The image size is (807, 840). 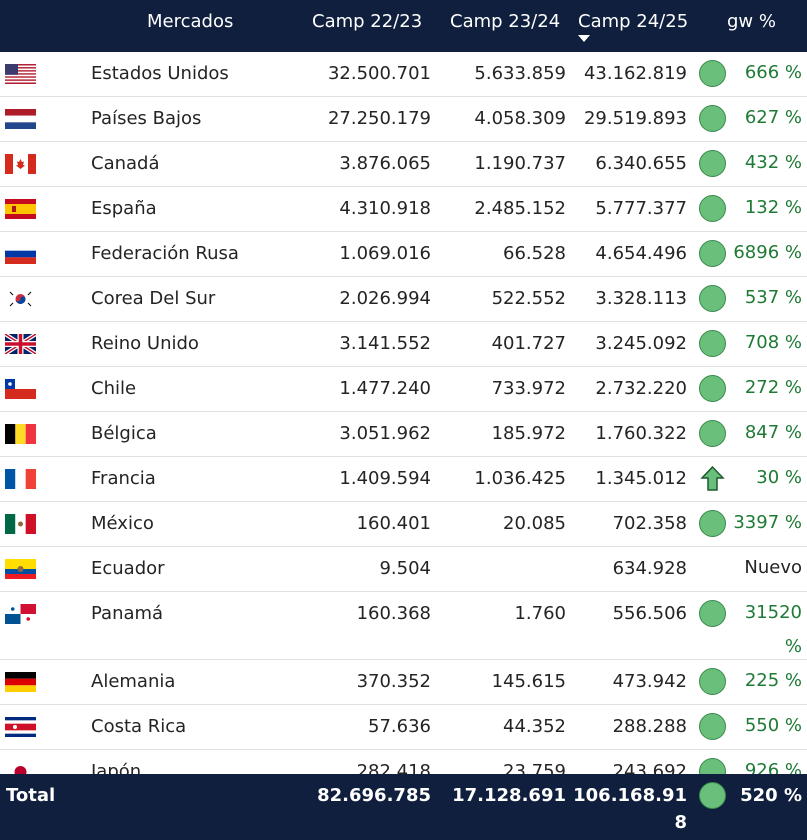 What do you see at coordinates (509, 795) in the screenshot?
I see `total-camp-23-24: 17.128.691` at bounding box center [509, 795].